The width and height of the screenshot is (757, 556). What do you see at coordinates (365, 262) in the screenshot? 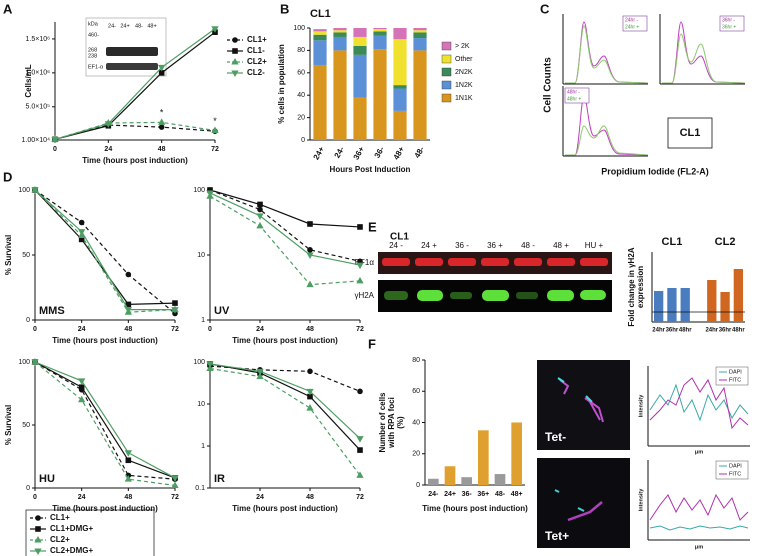
I see `row-label: EF1α` at bounding box center [365, 262].